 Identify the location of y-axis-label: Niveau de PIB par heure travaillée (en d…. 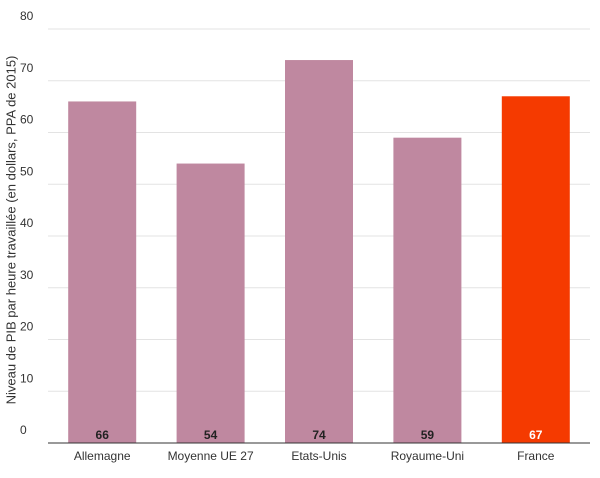
(10, 230).